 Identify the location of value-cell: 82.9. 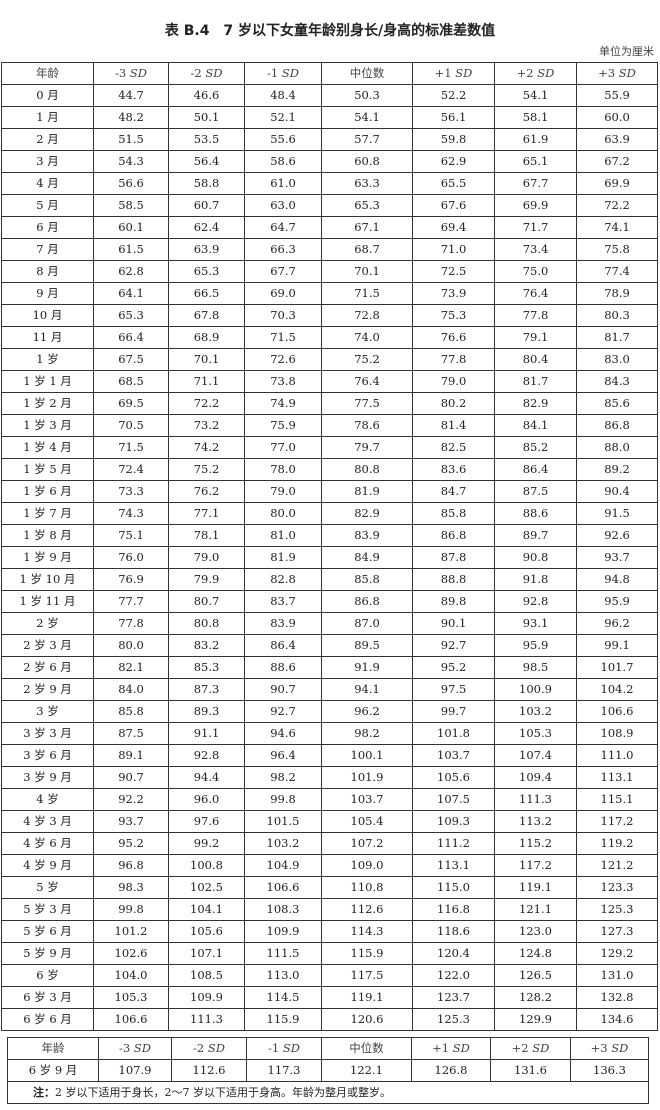
(535, 403).